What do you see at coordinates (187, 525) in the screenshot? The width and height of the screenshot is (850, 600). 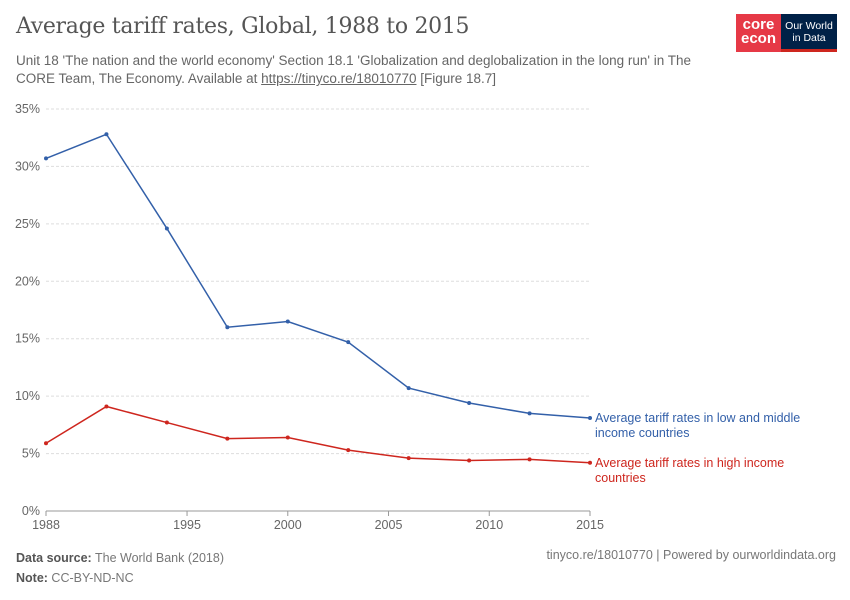 I see `x-tick-label: 1995` at bounding box center [187, 525].